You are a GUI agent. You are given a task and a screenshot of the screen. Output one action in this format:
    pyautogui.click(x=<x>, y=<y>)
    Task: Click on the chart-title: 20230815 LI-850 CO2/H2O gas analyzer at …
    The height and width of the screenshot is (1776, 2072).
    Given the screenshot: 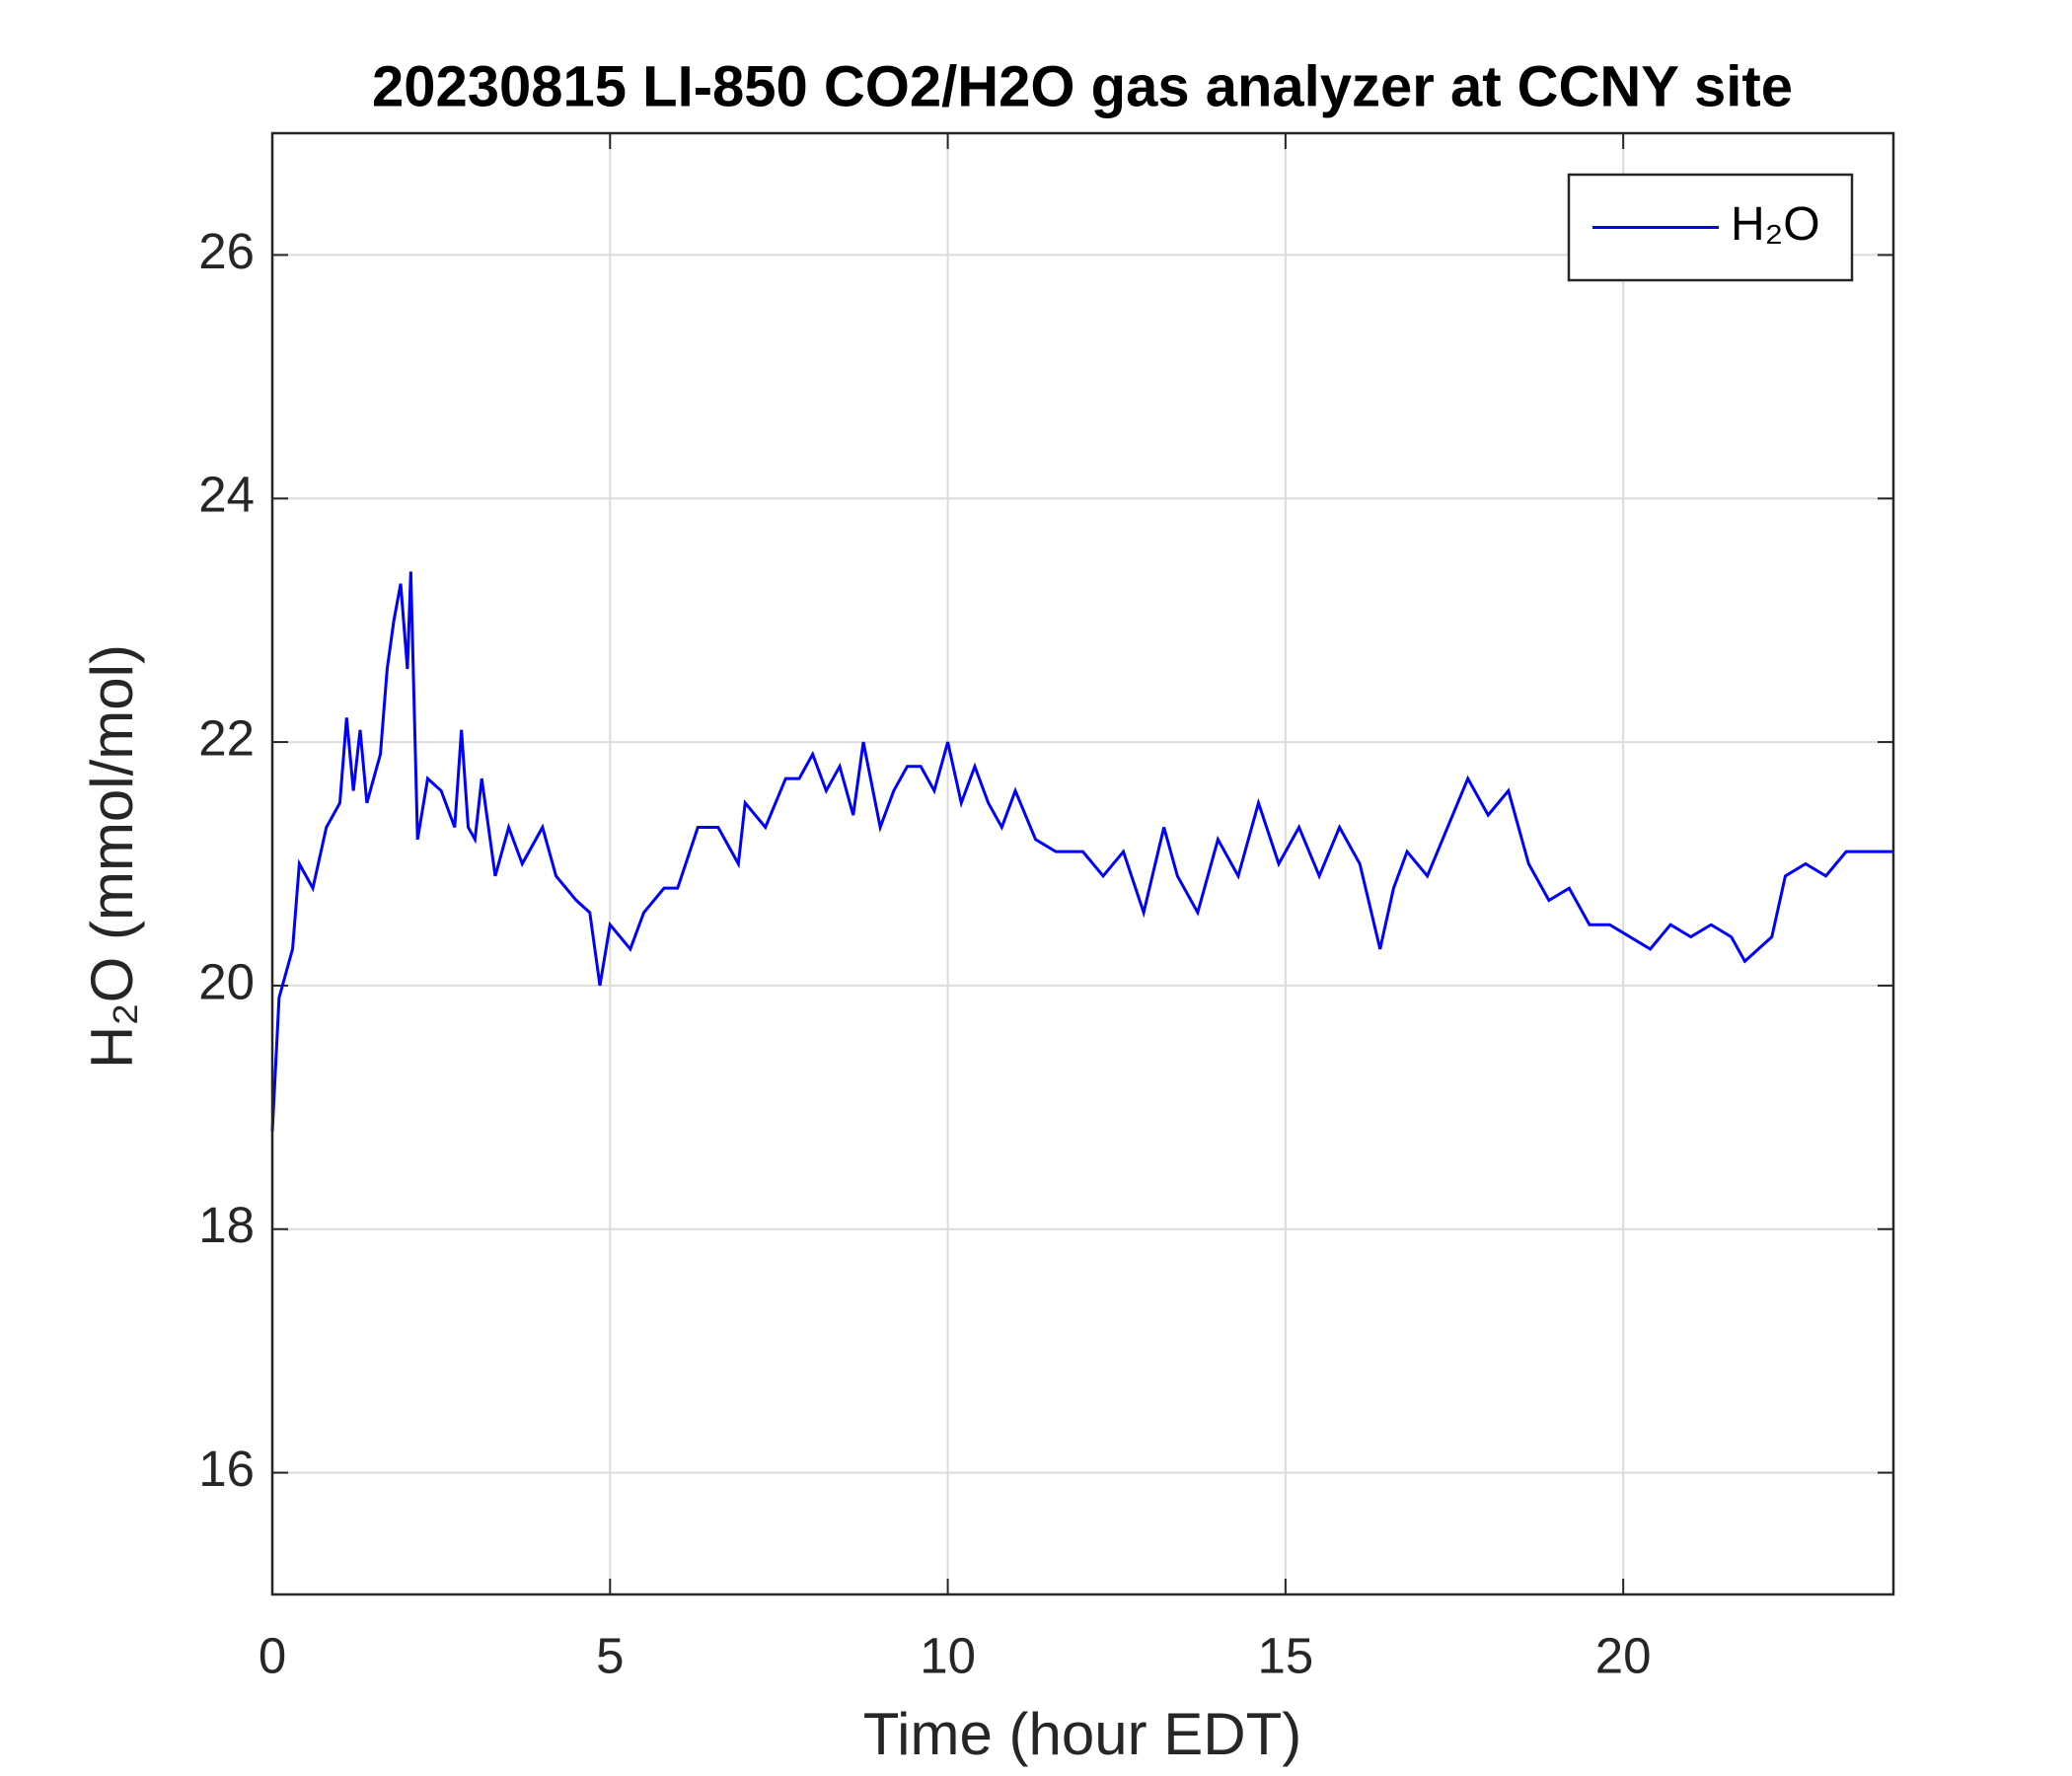 What is the action you would take?
    pyautogui.click(x=1083, y=86)
    